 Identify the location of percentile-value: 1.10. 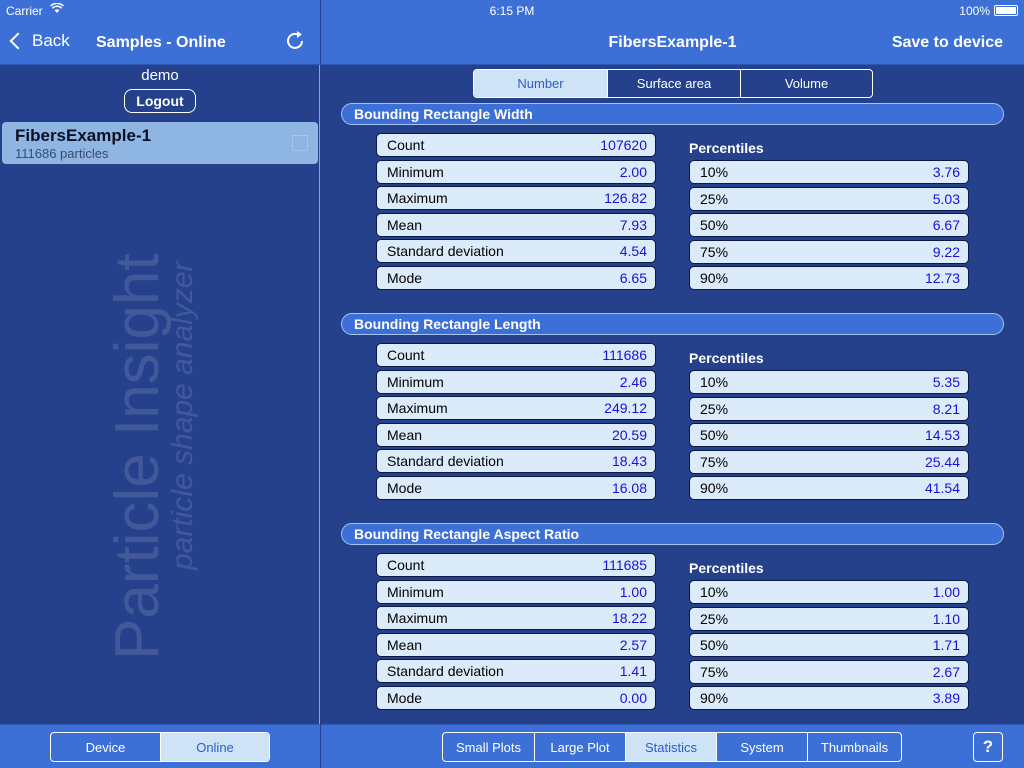
(946, 618).